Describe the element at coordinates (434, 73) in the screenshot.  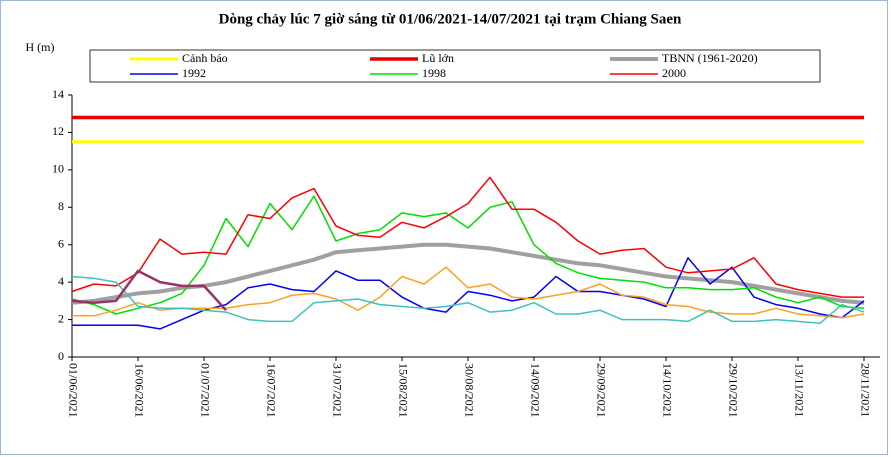
I see `legend-label: 1998` at that location.